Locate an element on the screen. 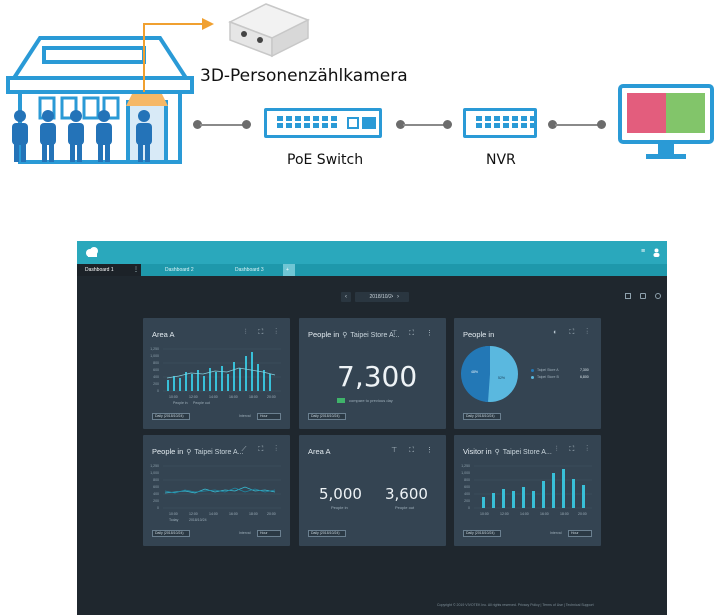 The width and height of the screenshot is (720, 615). monitor-icon is located at coordinates (666, 121).